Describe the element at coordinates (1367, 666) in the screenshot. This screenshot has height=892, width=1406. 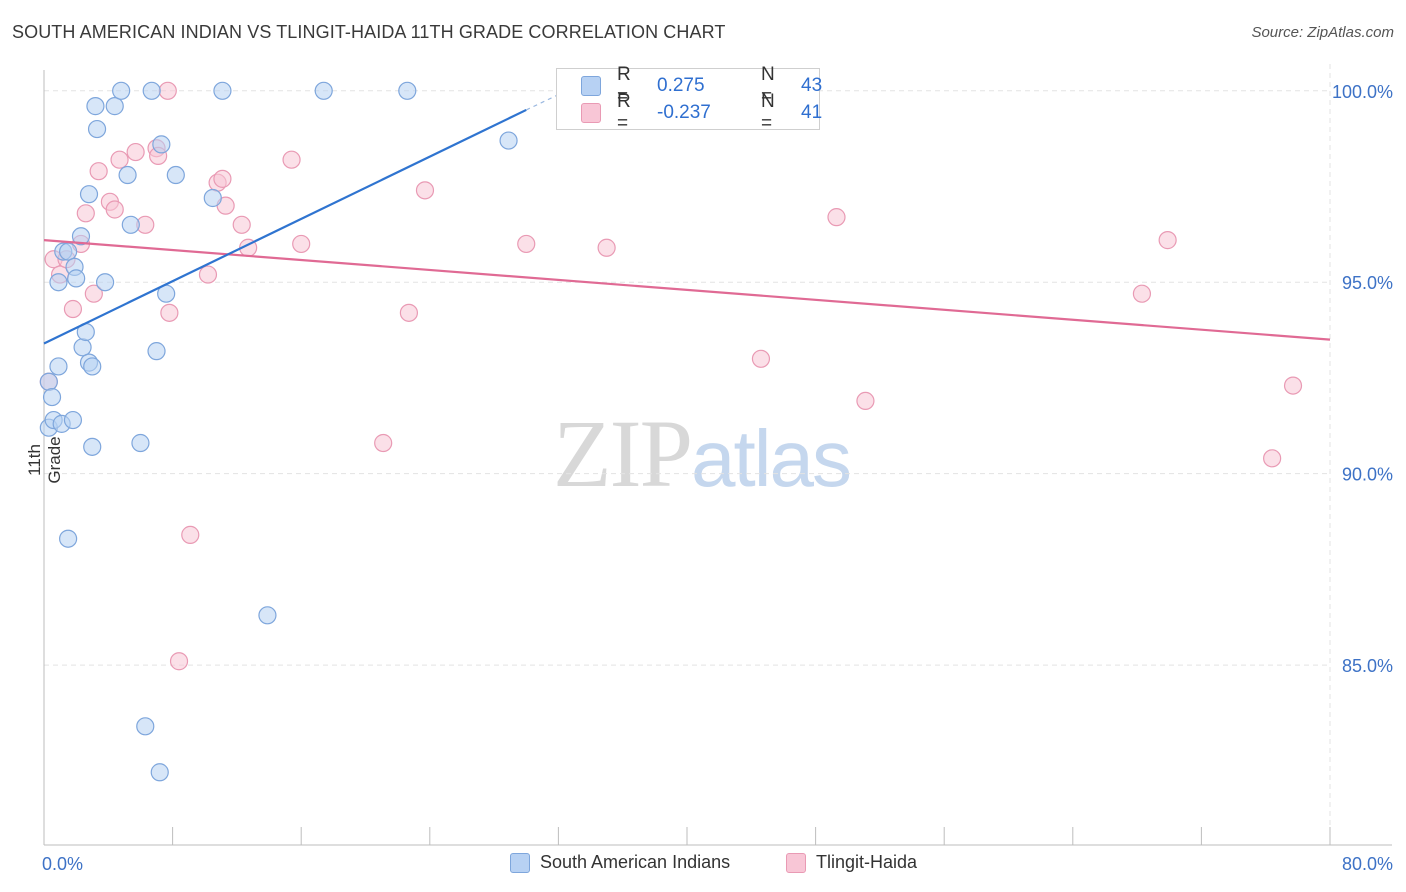
I see `y-tick-label: 85.0%` at that location.